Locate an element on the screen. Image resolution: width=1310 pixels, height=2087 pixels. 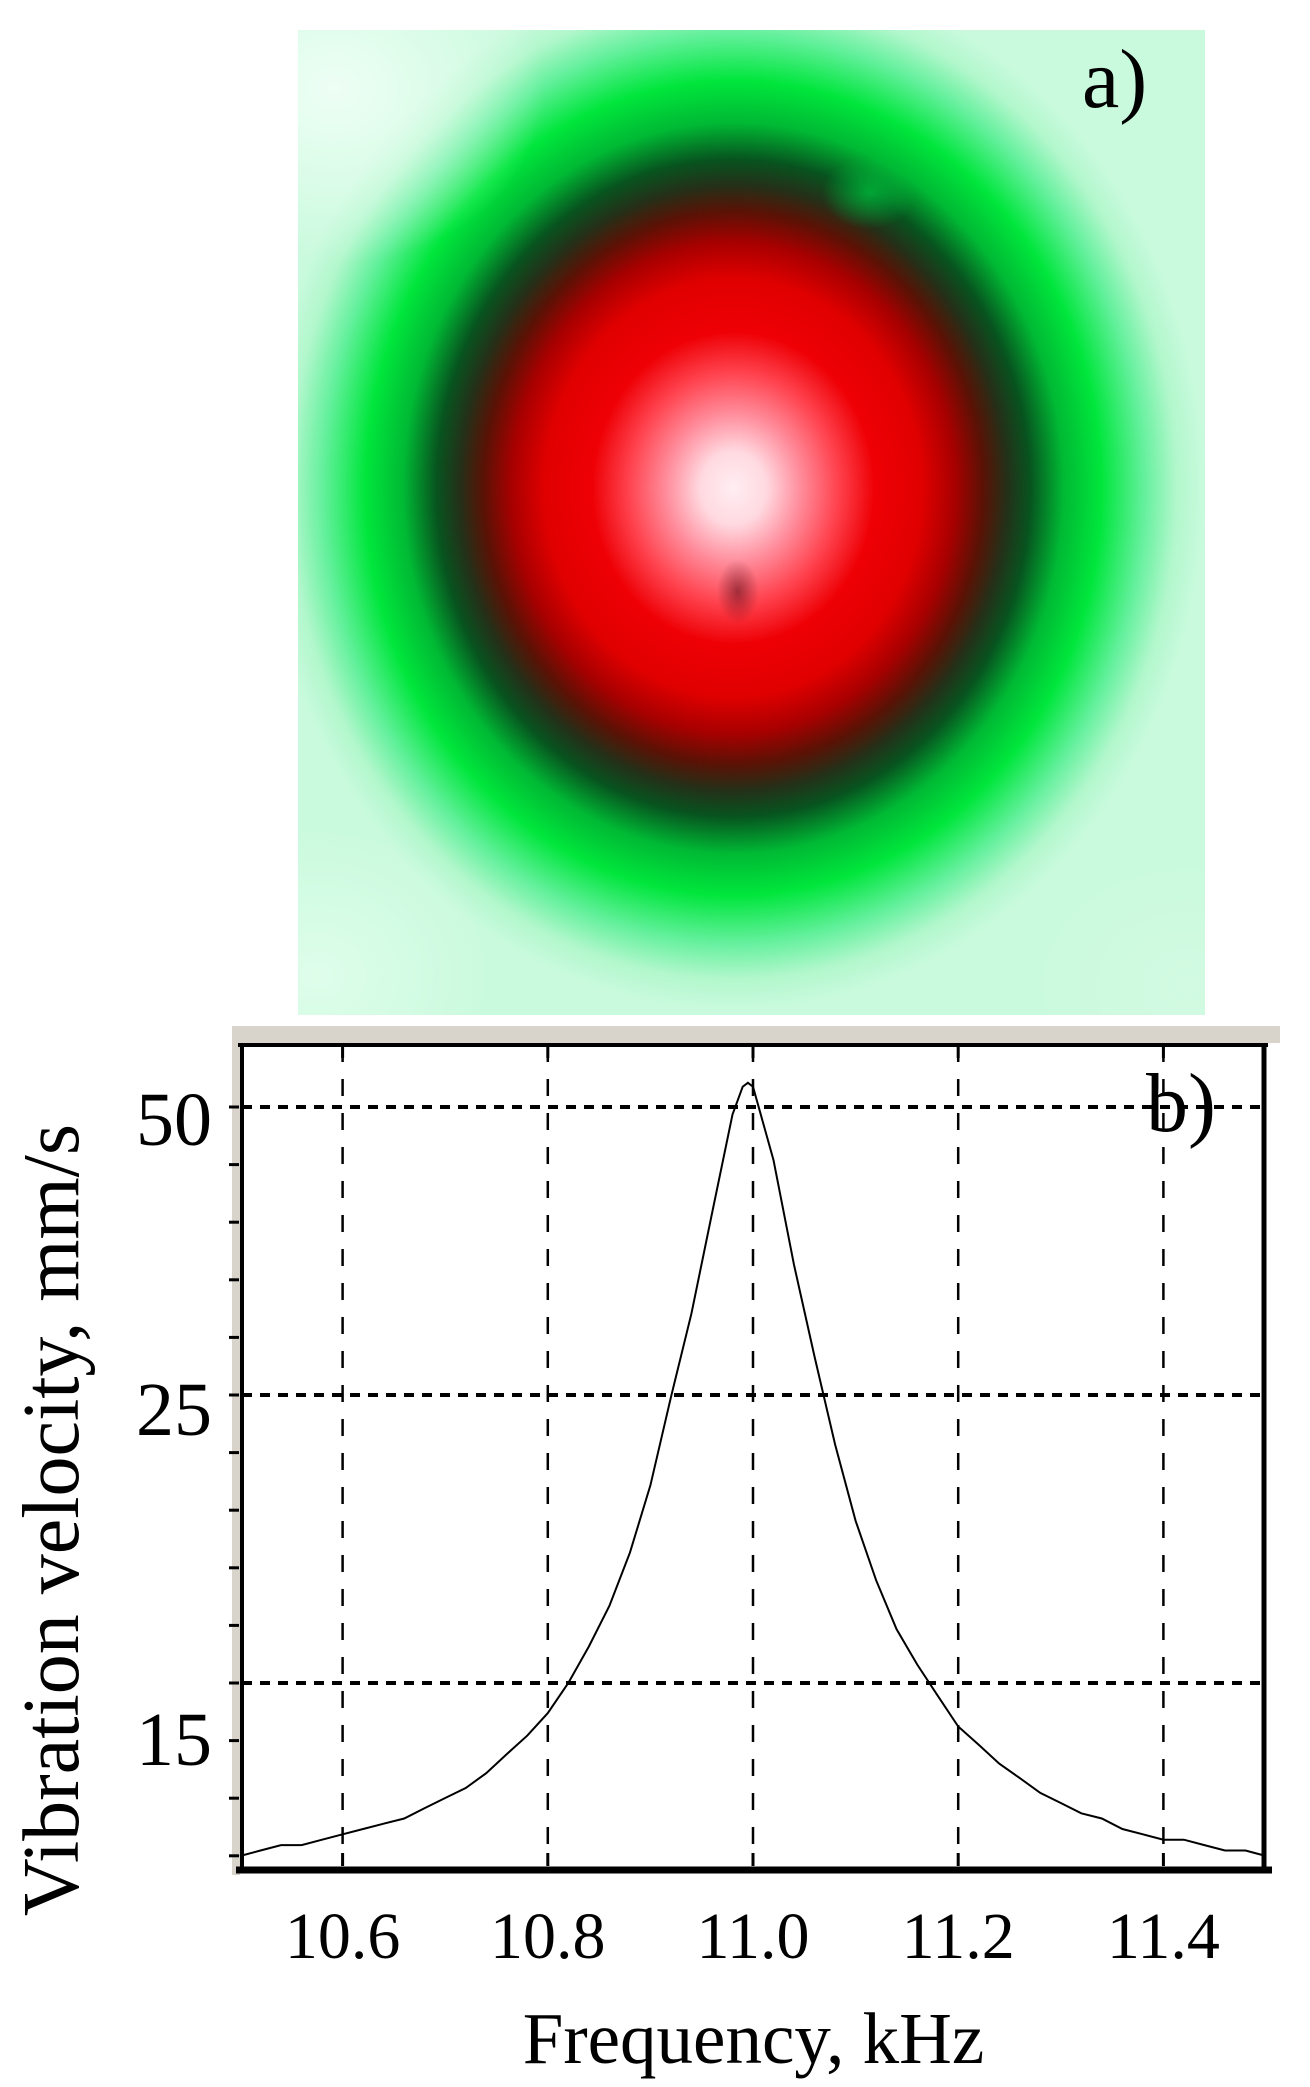
x-tick-label: 11.4 is located at coordinates (1163, 1936).